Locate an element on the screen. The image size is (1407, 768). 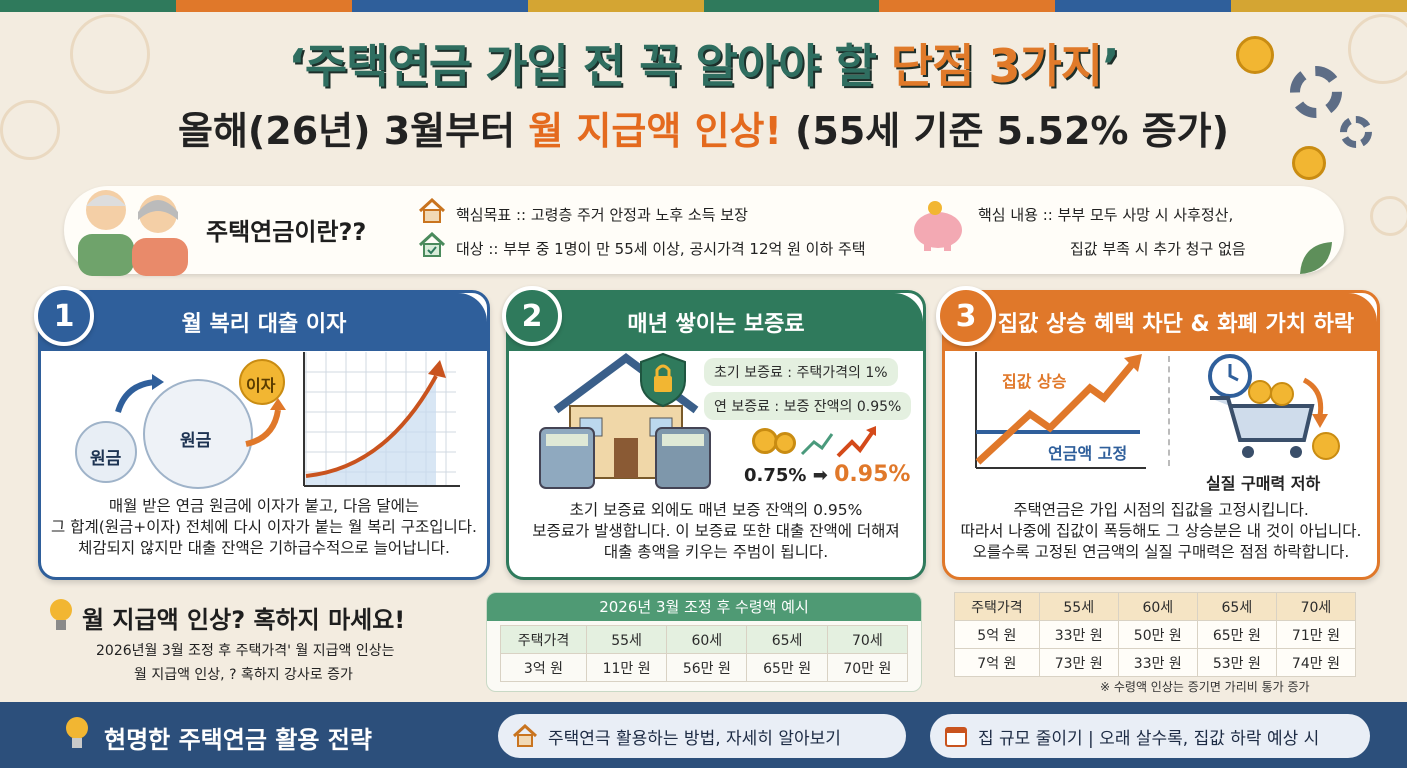
ball-interest-label: 이자 is located at coordinates (261, 385).